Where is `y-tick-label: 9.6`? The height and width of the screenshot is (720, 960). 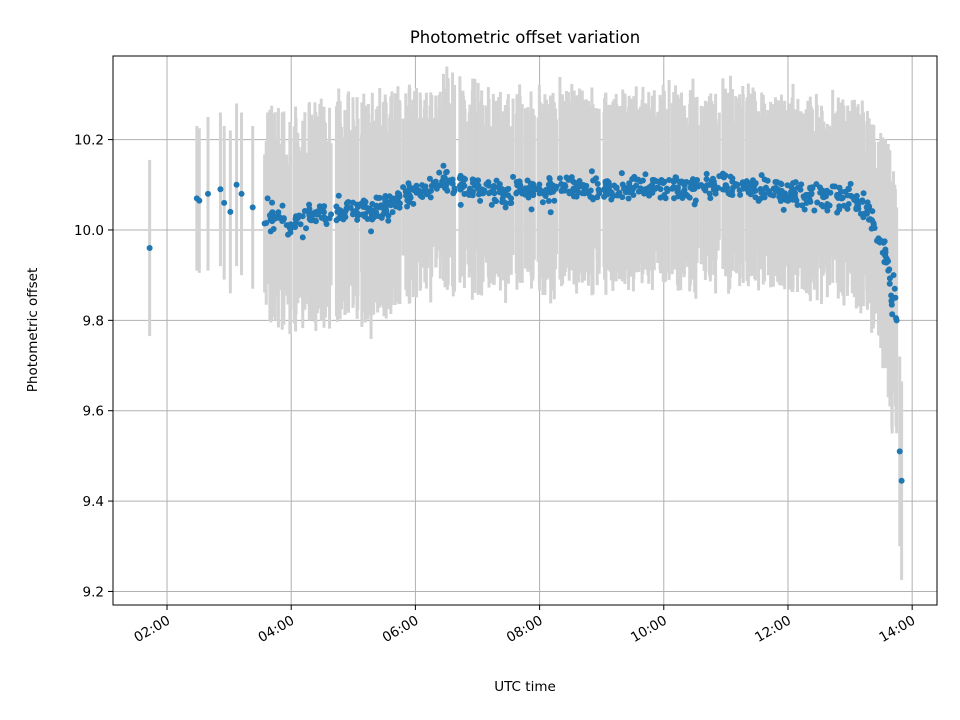
y-tick-label: 9.6 is located at coordinates (93, 412).